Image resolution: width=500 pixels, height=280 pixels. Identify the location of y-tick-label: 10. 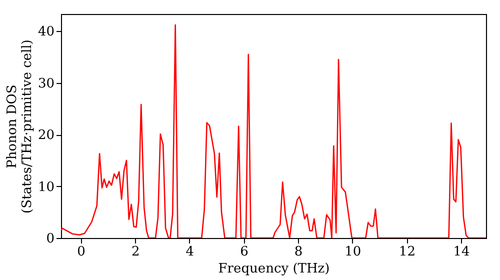
(46, 187).